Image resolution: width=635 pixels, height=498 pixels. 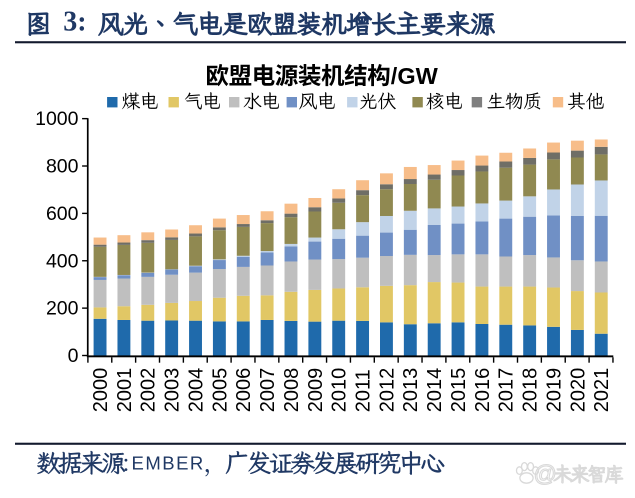 What do you see at coordinates (292, 390) in the screenshot?
I see `svg-text: 2008` at bounding box center [292, 390].